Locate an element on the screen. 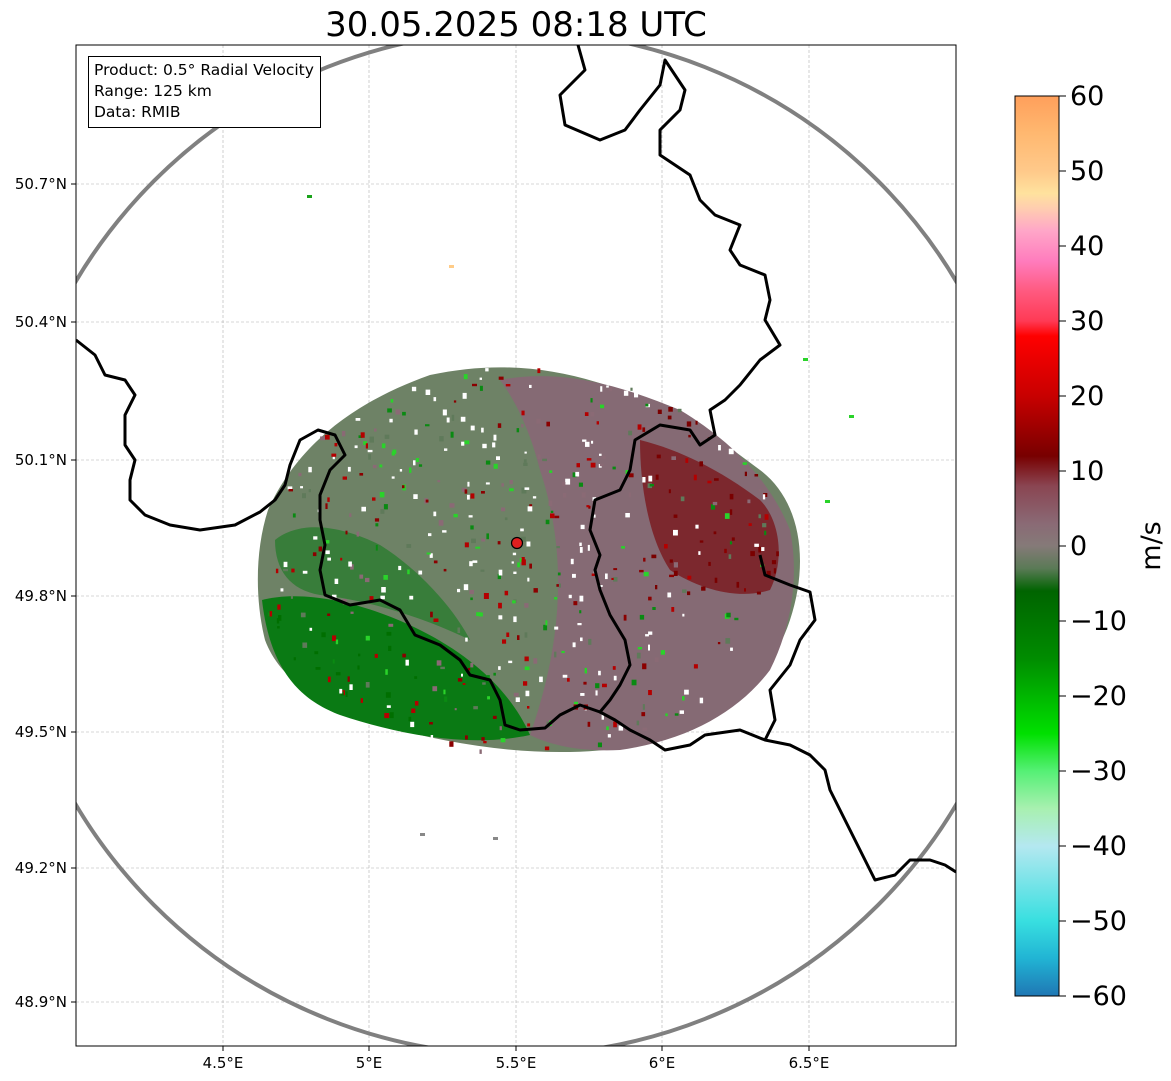 The image size is (1171, 1081). map-title: 30.05.2025 08:18 UTC is located at coordinates (516, 25).